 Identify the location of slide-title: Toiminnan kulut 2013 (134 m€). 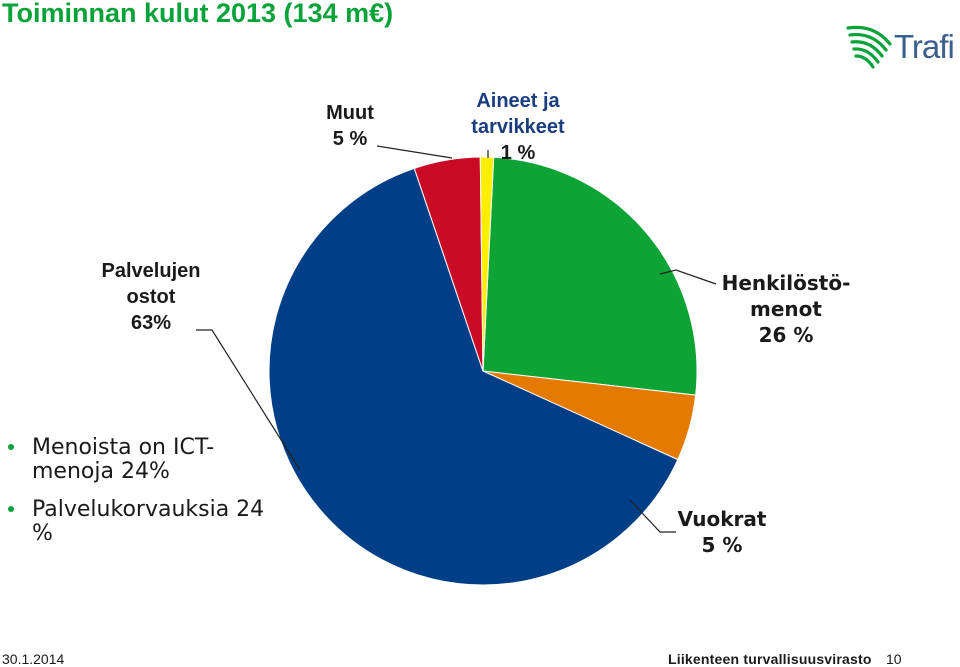
(198, 14).